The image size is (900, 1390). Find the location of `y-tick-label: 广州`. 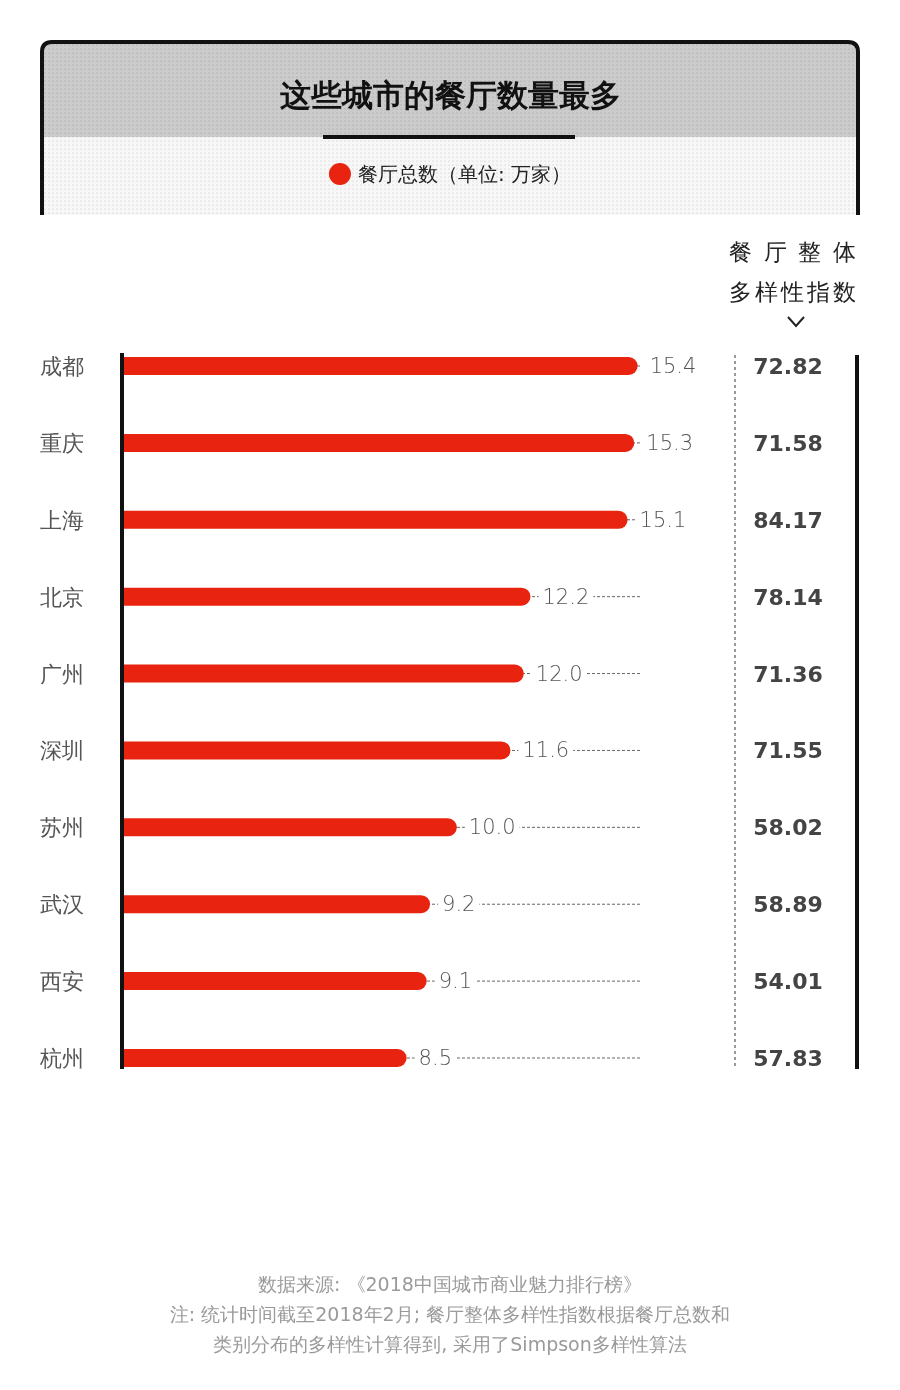

y-tick-label: 广州 is located at coordinates (62, 674).